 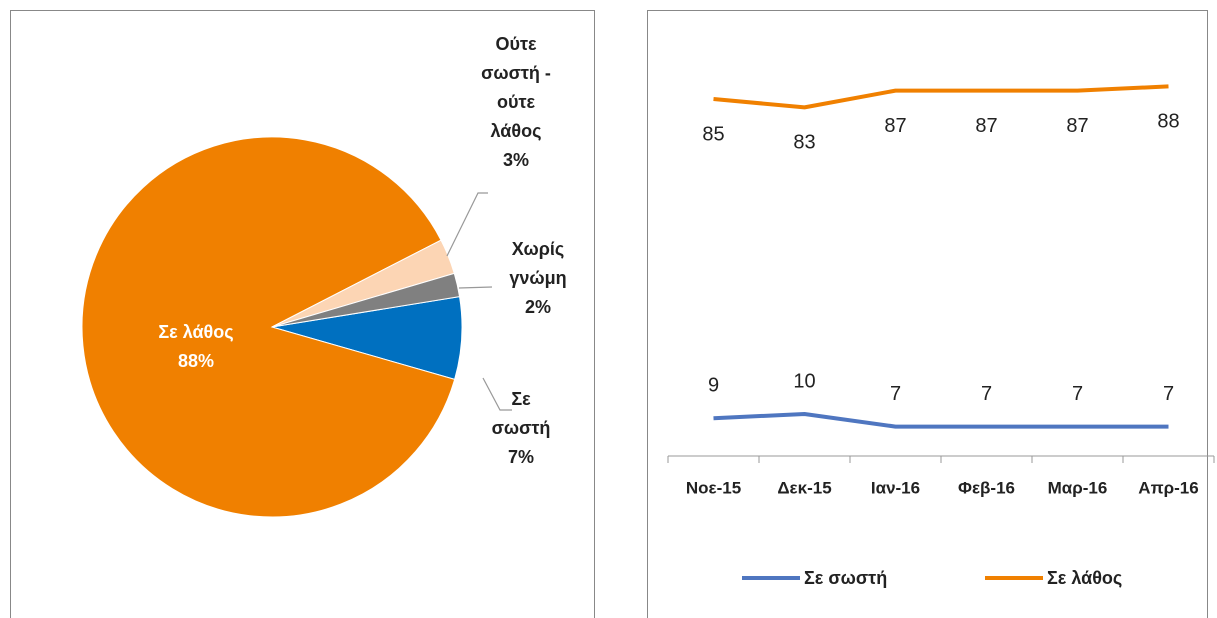 I want to click on data-label: 83, so click(x=804, y=143).